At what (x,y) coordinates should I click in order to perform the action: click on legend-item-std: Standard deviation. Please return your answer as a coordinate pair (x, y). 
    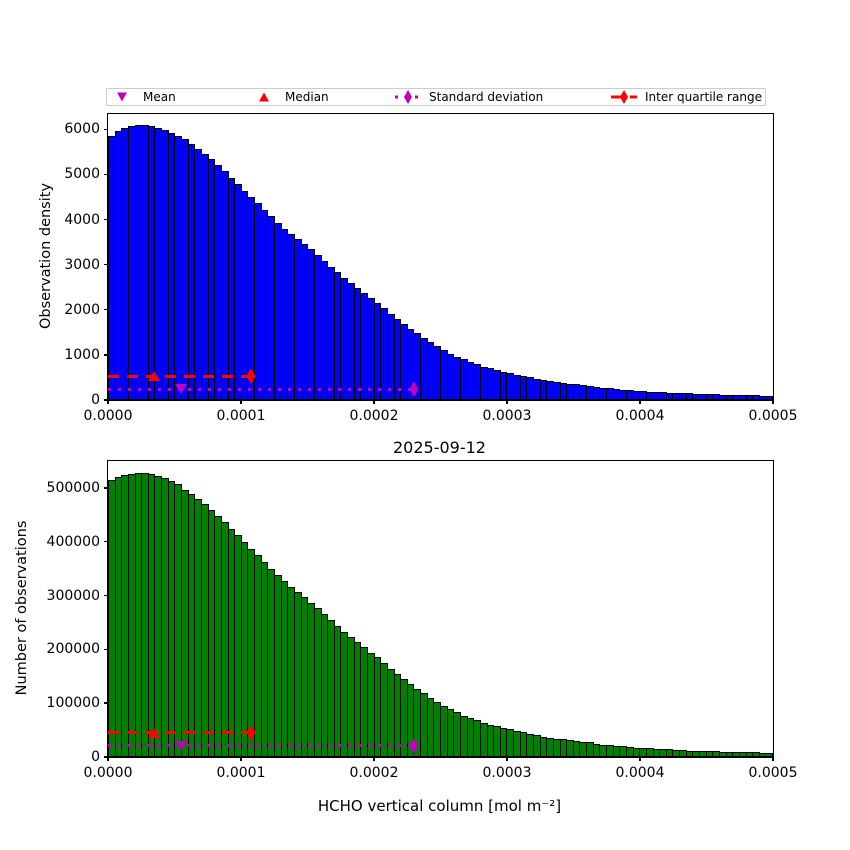
    Looking at the image, I should click on (469, 97).